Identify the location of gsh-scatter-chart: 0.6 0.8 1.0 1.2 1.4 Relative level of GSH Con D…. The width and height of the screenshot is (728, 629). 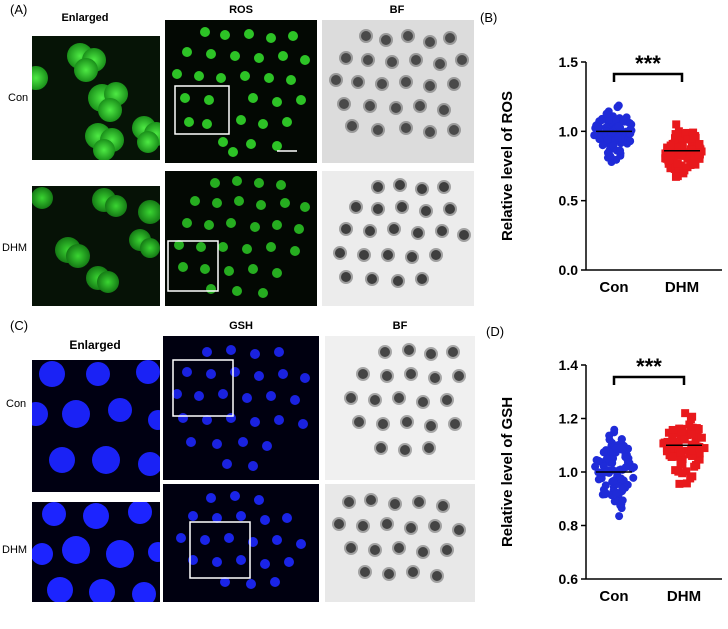
(610, 479).